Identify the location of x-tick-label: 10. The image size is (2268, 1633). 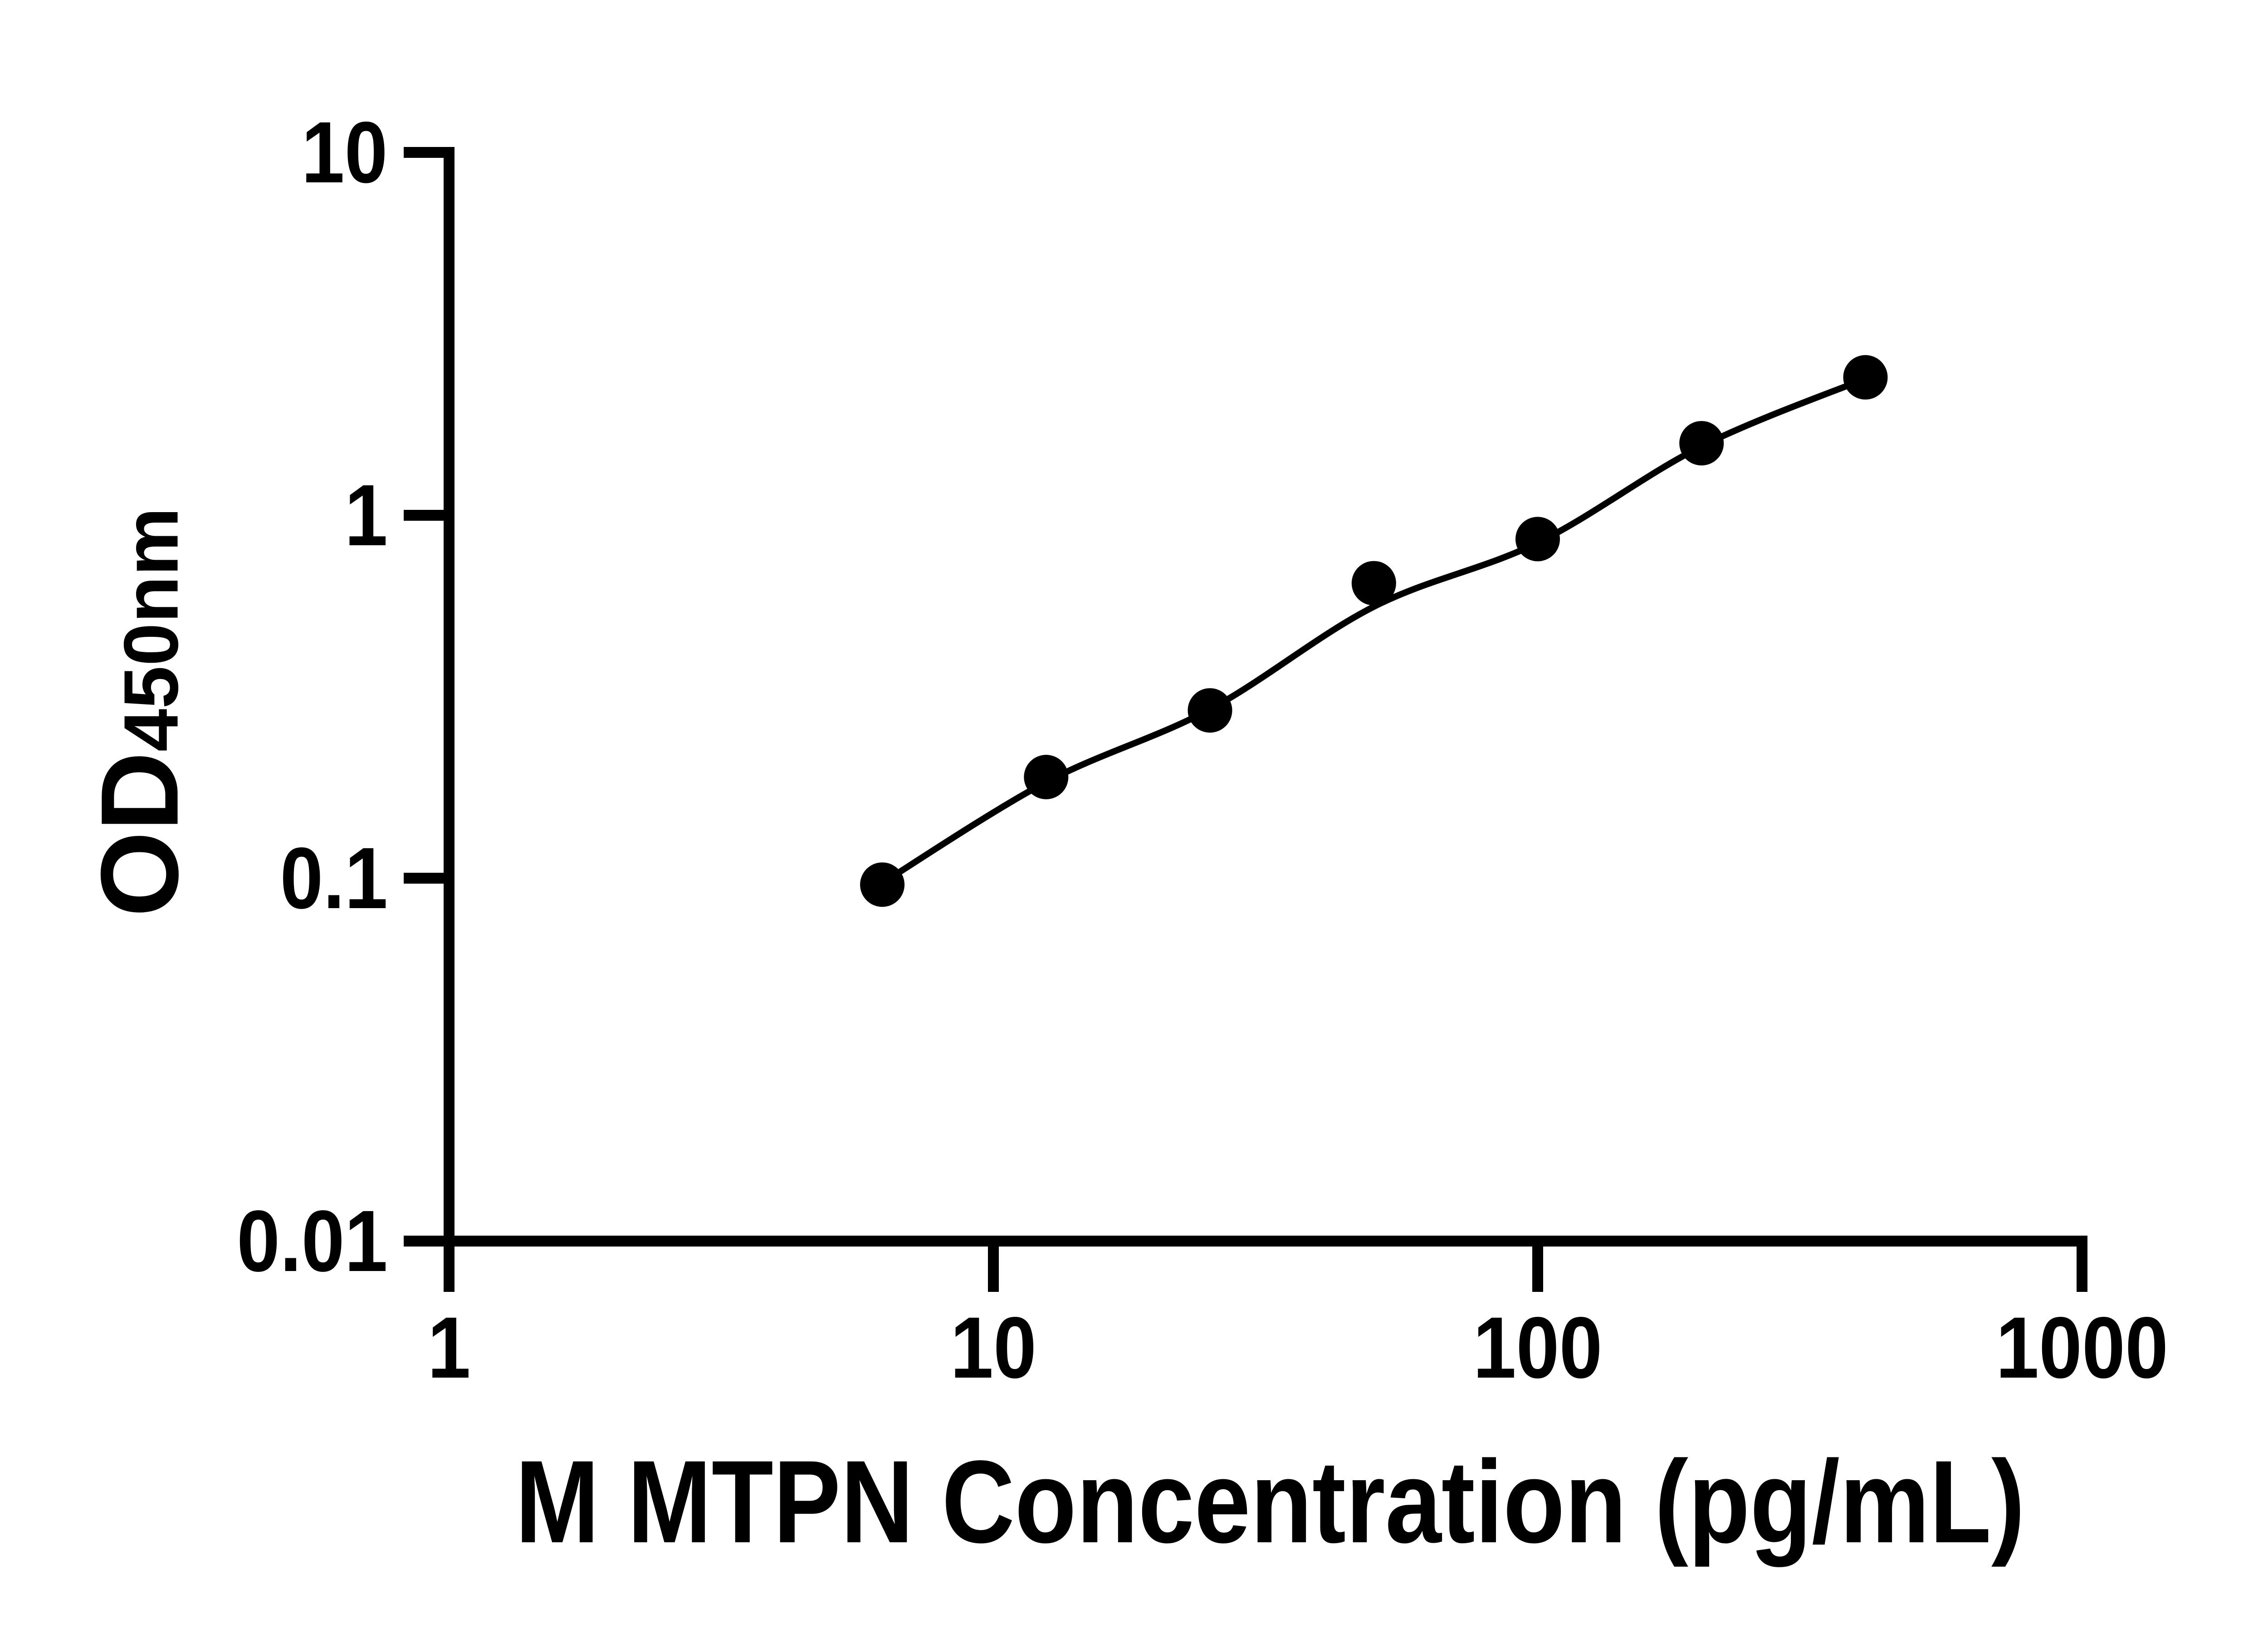
(994, 1347).